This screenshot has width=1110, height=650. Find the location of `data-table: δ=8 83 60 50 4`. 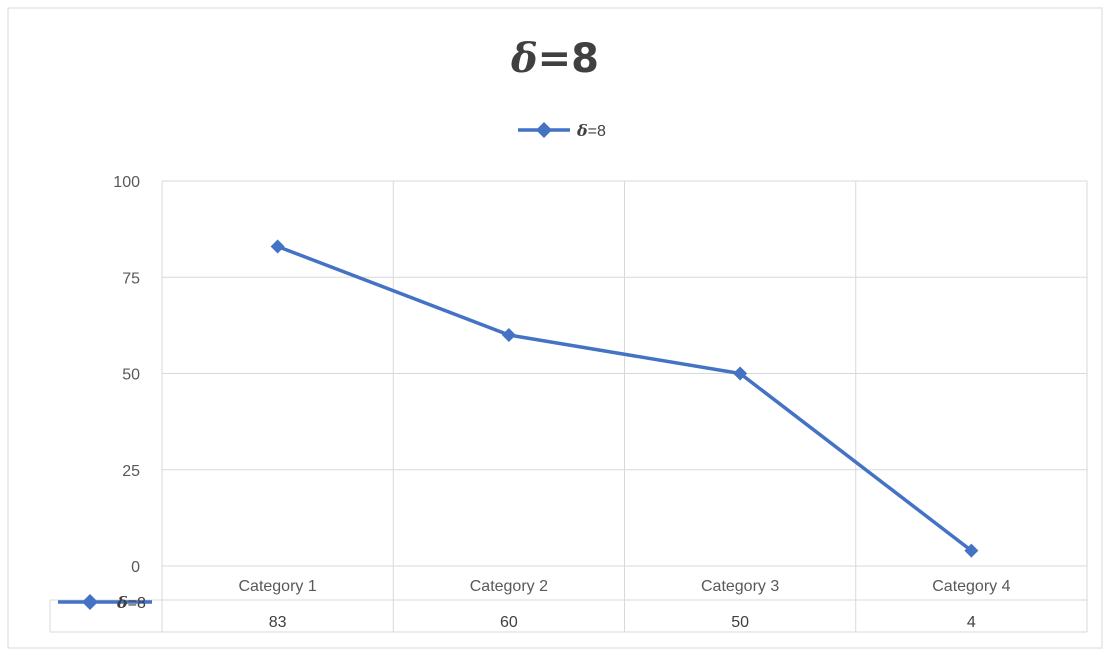

data-table: δ=8 83 60 50 4 is located at coordinates (517, 612).